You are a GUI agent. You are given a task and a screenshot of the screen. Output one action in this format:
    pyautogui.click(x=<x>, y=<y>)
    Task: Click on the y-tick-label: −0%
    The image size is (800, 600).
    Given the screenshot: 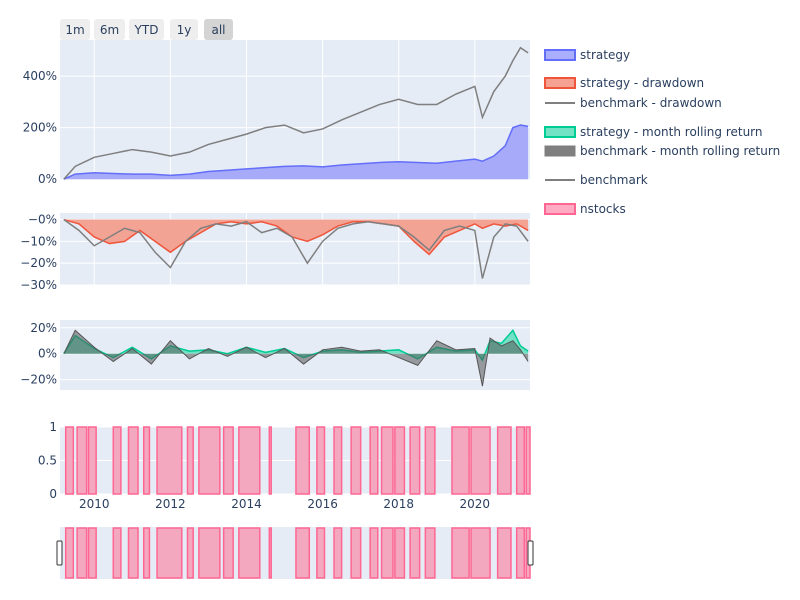 What is the action you would take?
    pyautogui.click(x=42, y=220)
    